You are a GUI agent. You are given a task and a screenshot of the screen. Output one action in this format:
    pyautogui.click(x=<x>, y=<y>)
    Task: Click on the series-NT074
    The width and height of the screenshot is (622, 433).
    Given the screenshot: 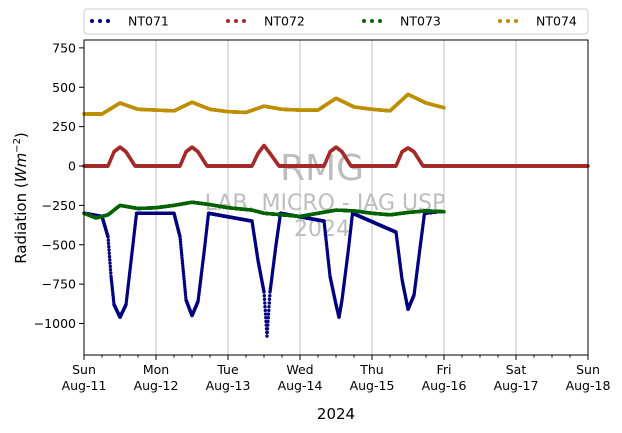 What is the action you would take?
    pyautogui.click(x=264, y=104)
    